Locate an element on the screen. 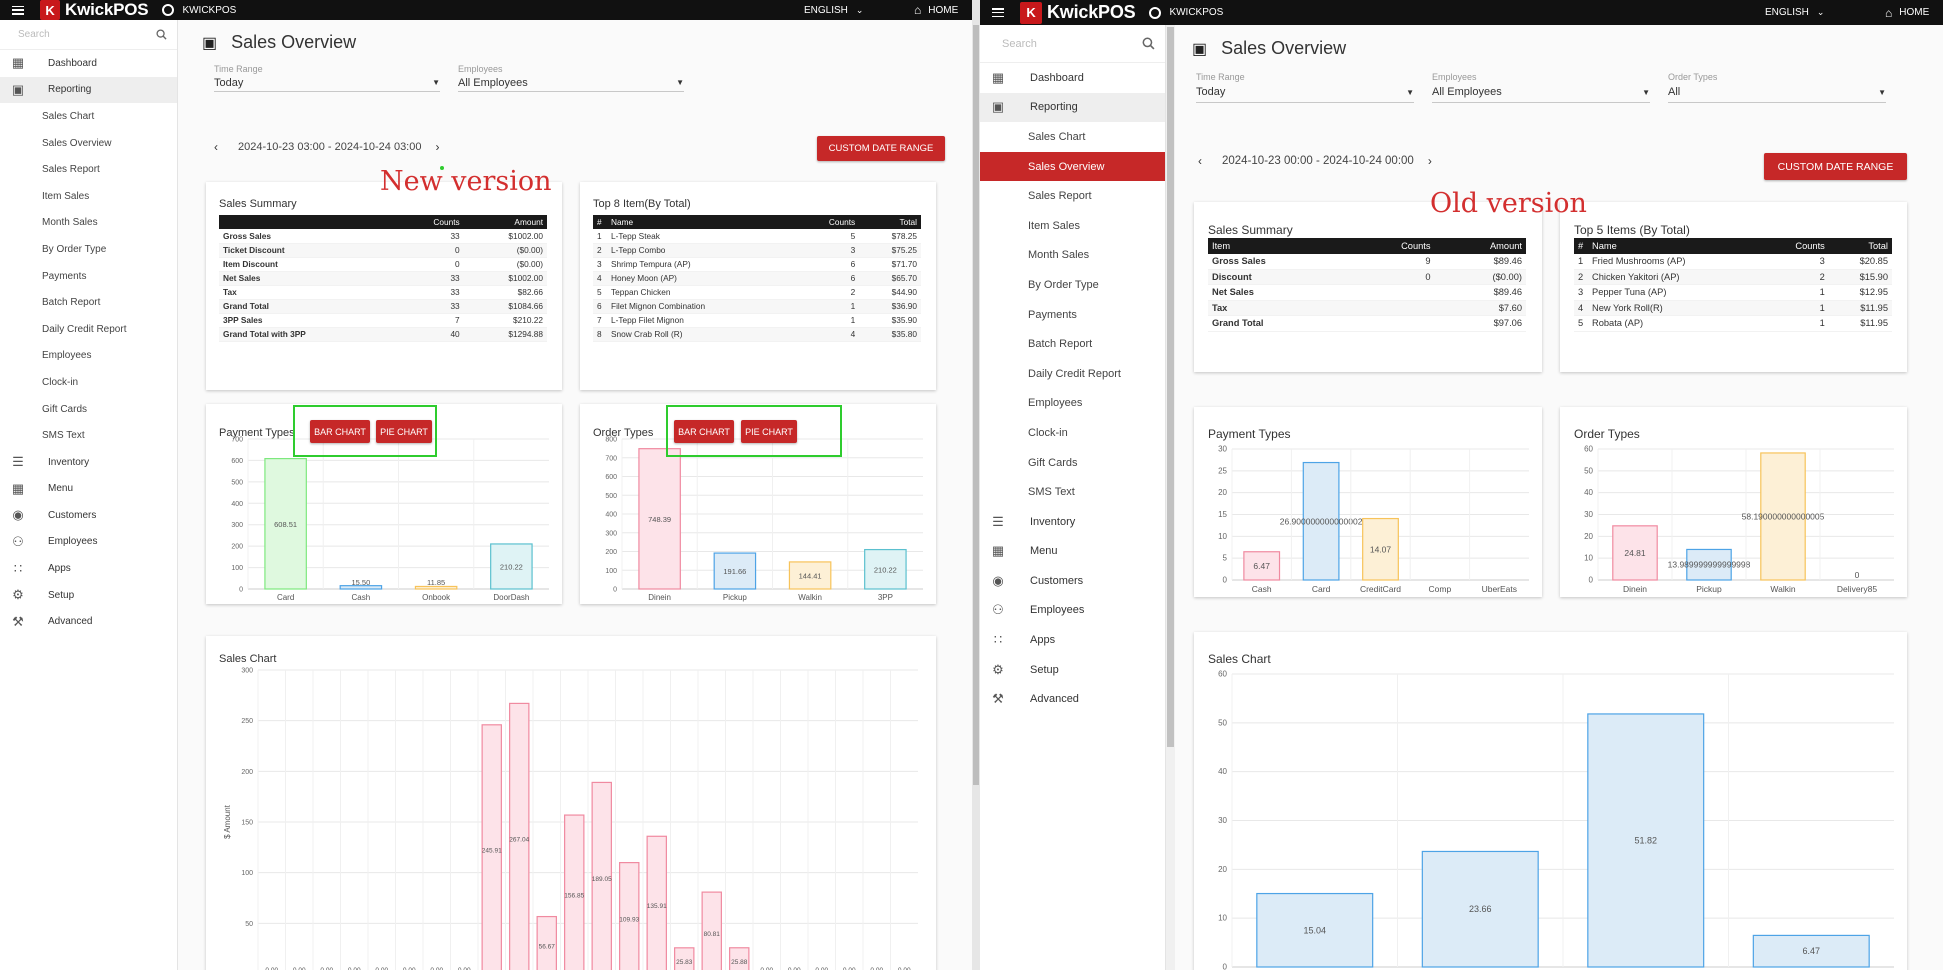 The width and height of the screenshot is (1943, 970). order-pie-chart-button: PIE CHART is located at coordinates (769, 431).